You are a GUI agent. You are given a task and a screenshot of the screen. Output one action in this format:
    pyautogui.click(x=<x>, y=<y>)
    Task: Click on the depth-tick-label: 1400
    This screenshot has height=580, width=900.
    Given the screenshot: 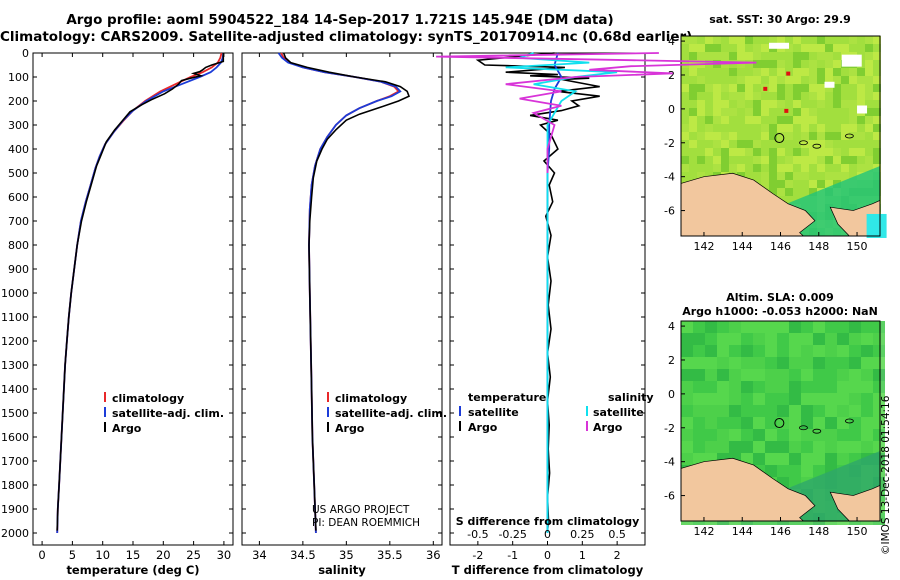 What is the action you would take?
    pyautogui.click(x=15, y=389)
    